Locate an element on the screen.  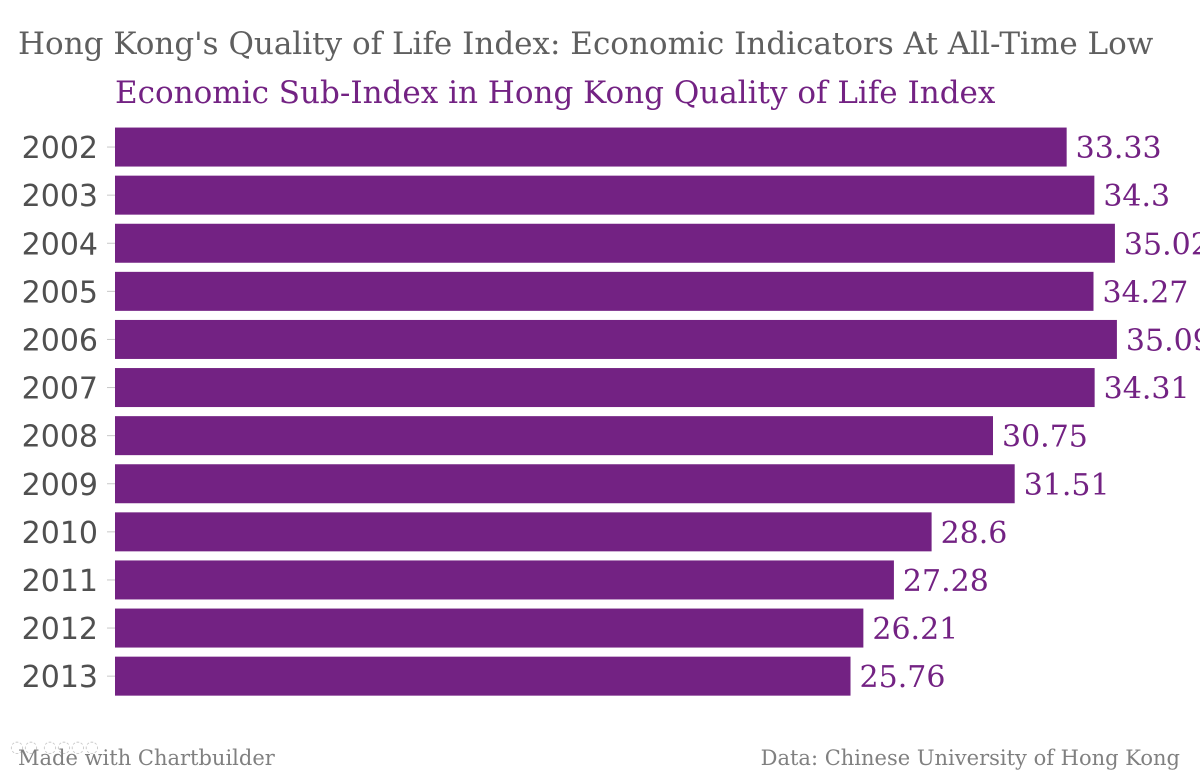
value-label-2011: 27.28 is located at coordinates (946, 581).